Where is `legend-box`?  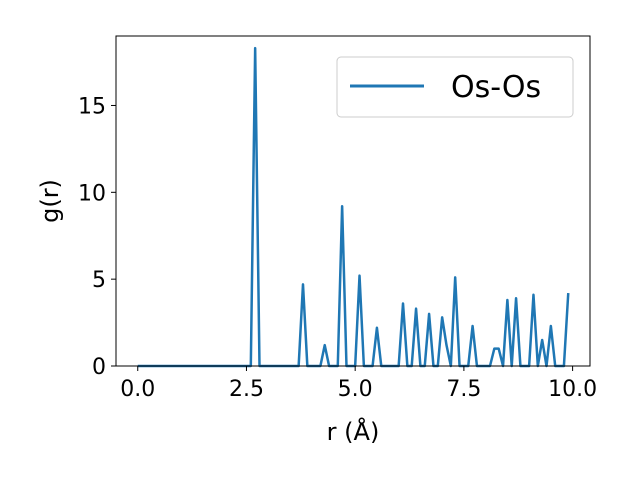
legend-box is located at coordinates (455, 87).